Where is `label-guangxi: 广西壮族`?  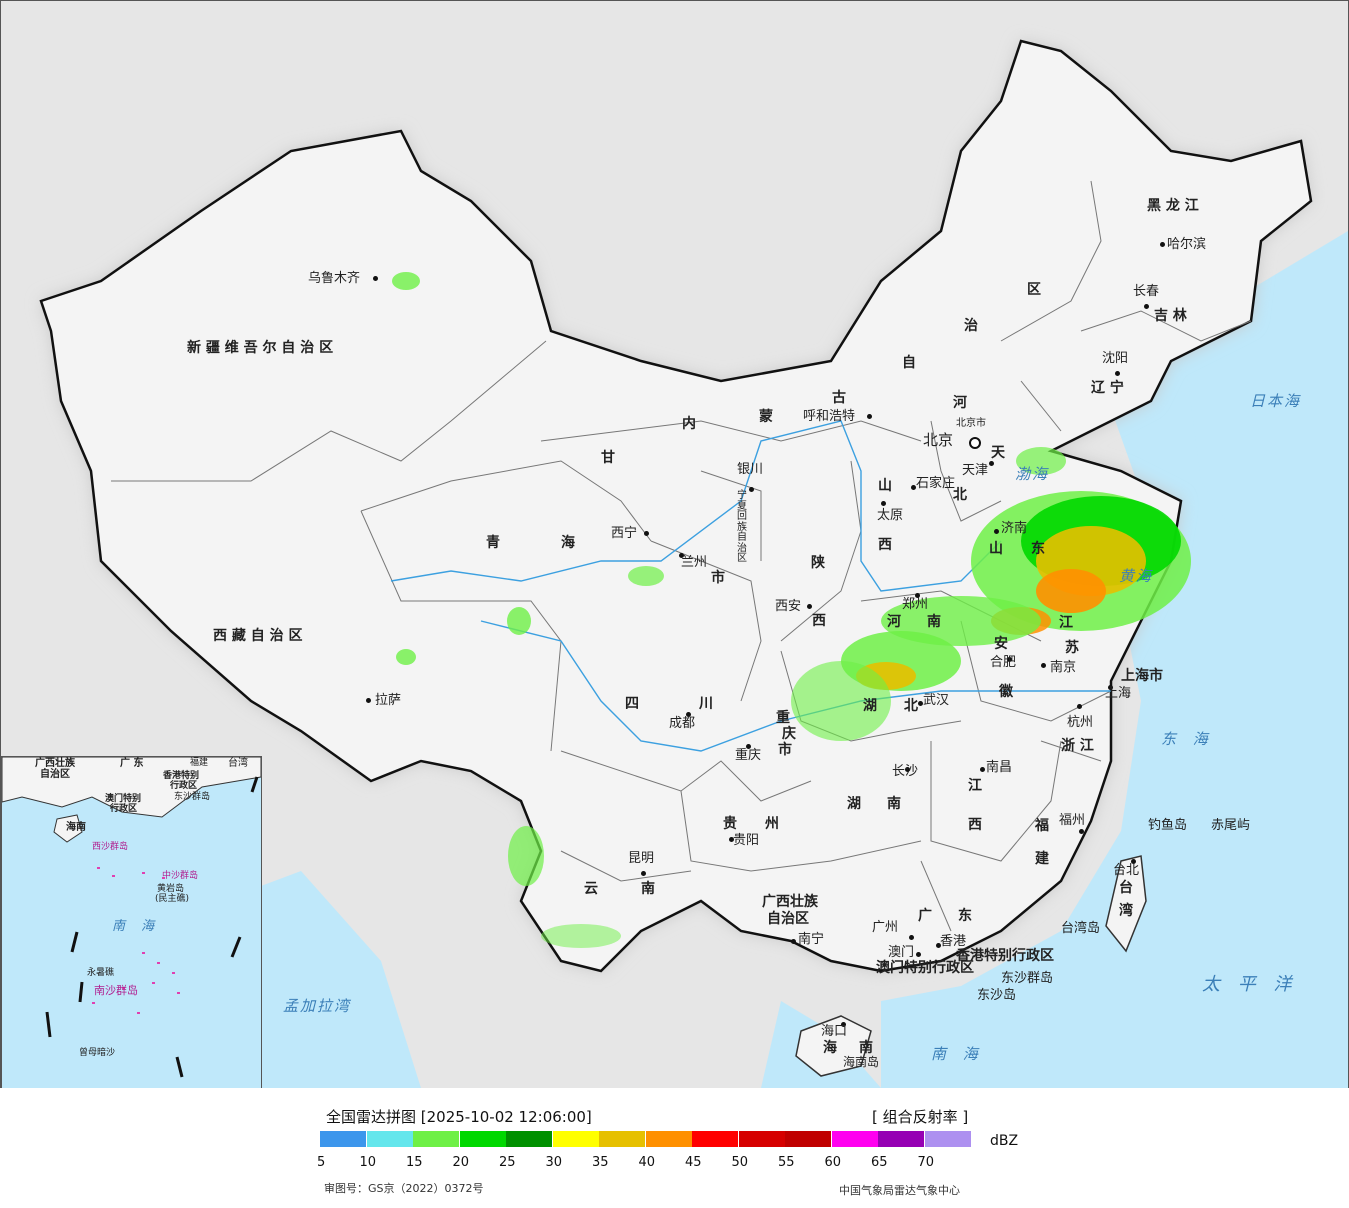
label-guangxi: 广西壮族 is located at coordinates (790, 902).